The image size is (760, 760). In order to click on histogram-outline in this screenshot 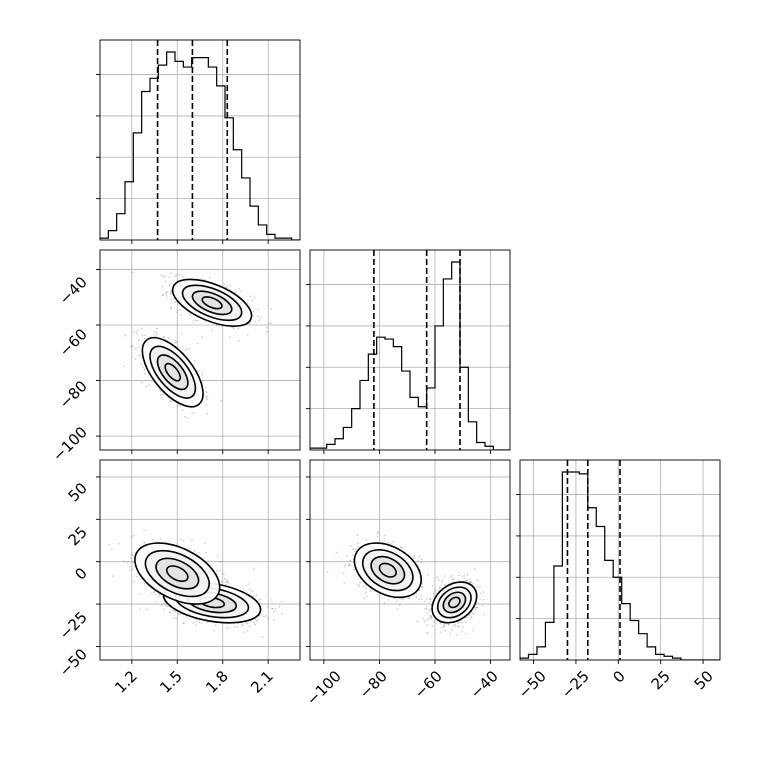, I will do `click(620, 565)`.